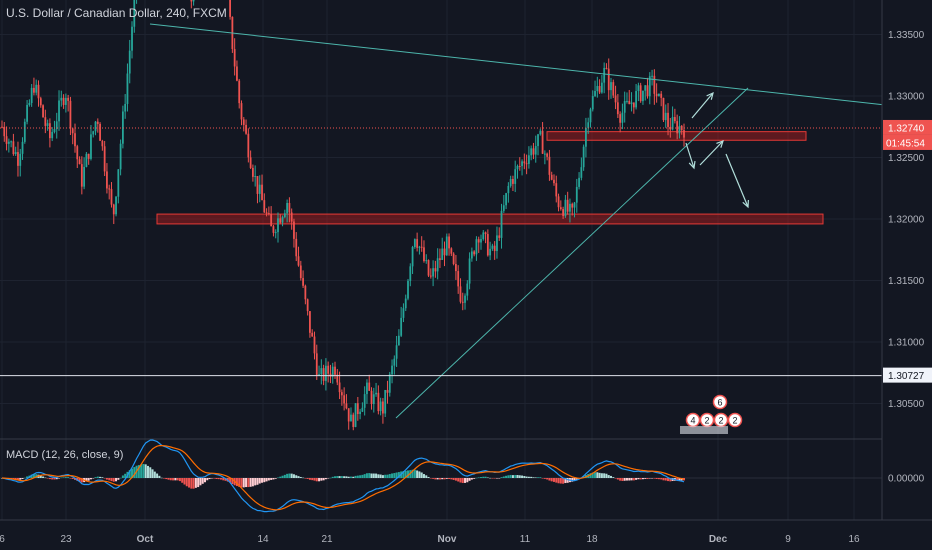 This screenshot has height=550, width=932. What do you see at coordinates (145, 539) in the screenshot?
I see `time-tick-label: Oct` at bounding box center [145, 539].